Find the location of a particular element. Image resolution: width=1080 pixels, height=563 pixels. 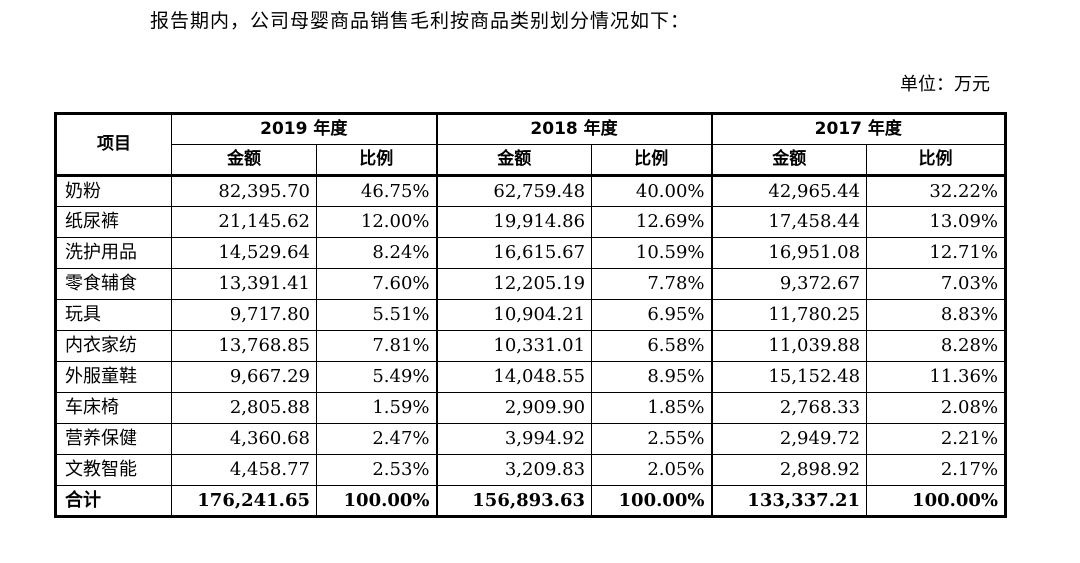

category-name: 车床椅 is located at coordinates (113, 408).